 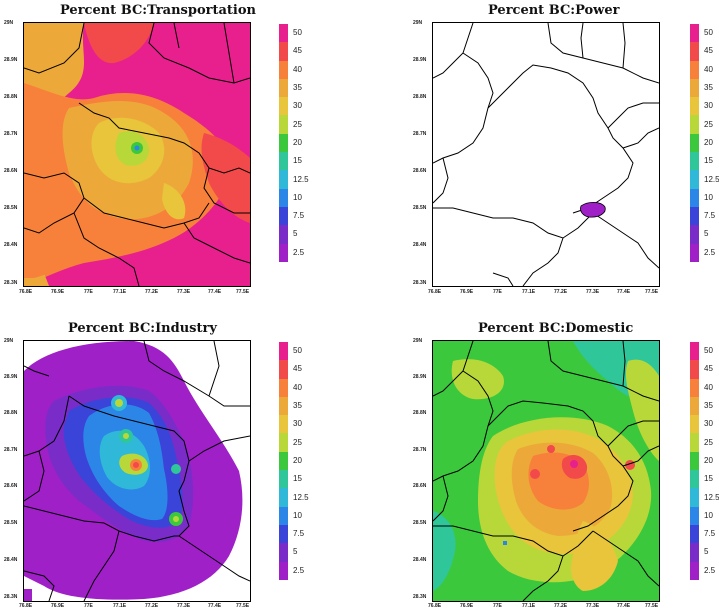 What do you see at coordinates (546, 154) in the screenshot?
I see `map-power` at bounding box center [546, 154].